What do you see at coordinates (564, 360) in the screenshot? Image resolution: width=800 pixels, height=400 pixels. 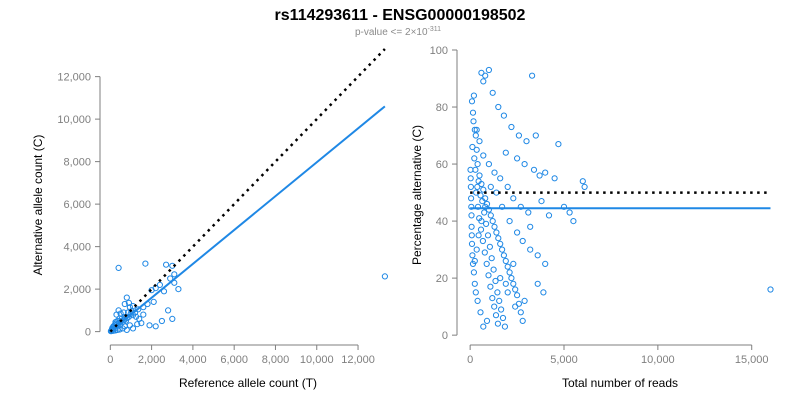 I see `right-x-tick-label: 5,000` at bounding box center [564, 360].